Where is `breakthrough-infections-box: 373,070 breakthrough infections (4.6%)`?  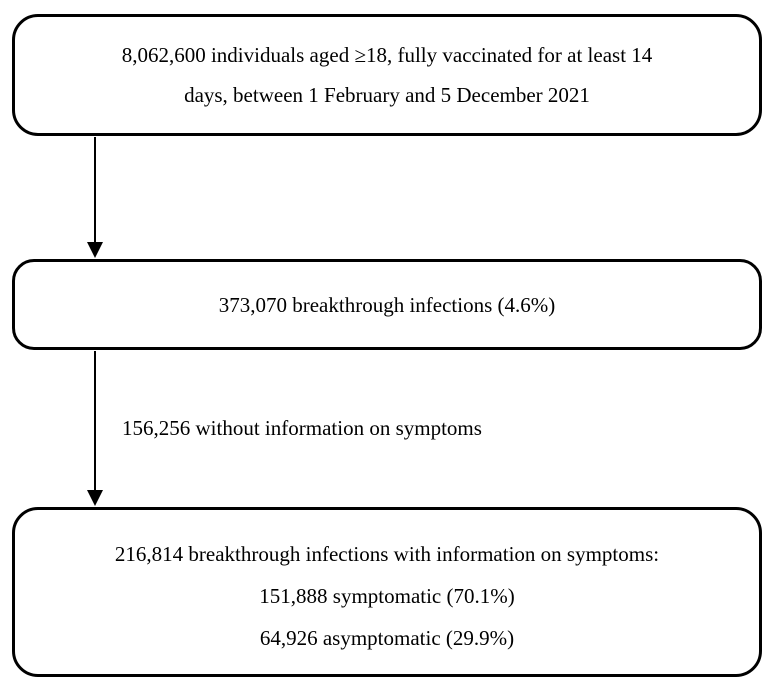
breakthrough-infections-box: 373,070 breakthrough infections (4.6%) is located at coordinates (387, 304).